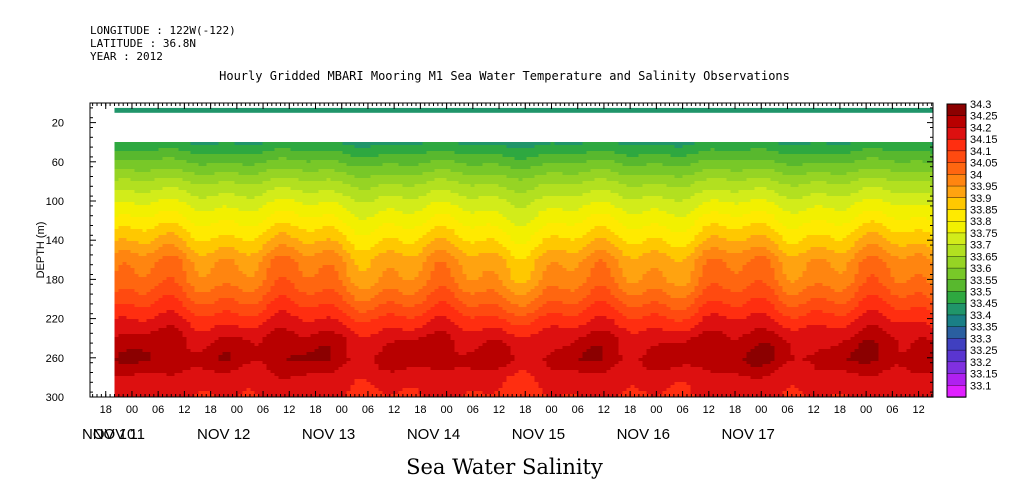 The image size is (1009, 504). What do you see at coordinates (980, 152) in the screenshot?
I see `colorbar-label: 34.1` at bounding box center [980, 152].